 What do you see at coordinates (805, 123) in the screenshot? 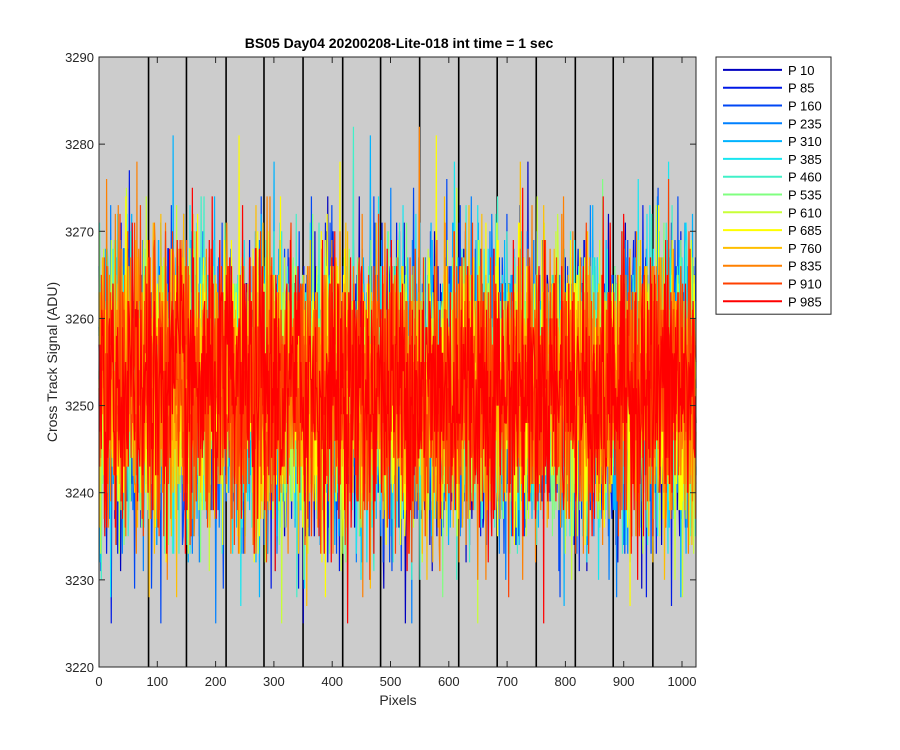
I see `legend-label: P 235` at bounding box center [805, 123].